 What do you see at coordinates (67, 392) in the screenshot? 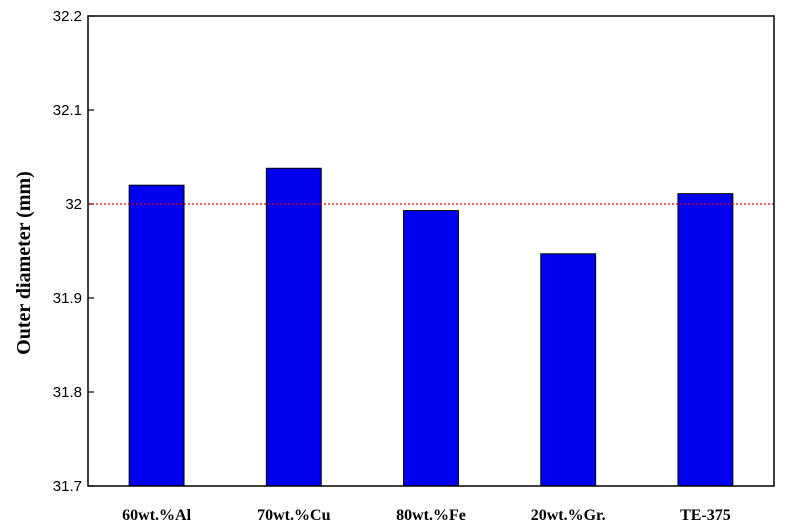
I see `y-tick-label: 31.8` at bounding box center [67, 392].